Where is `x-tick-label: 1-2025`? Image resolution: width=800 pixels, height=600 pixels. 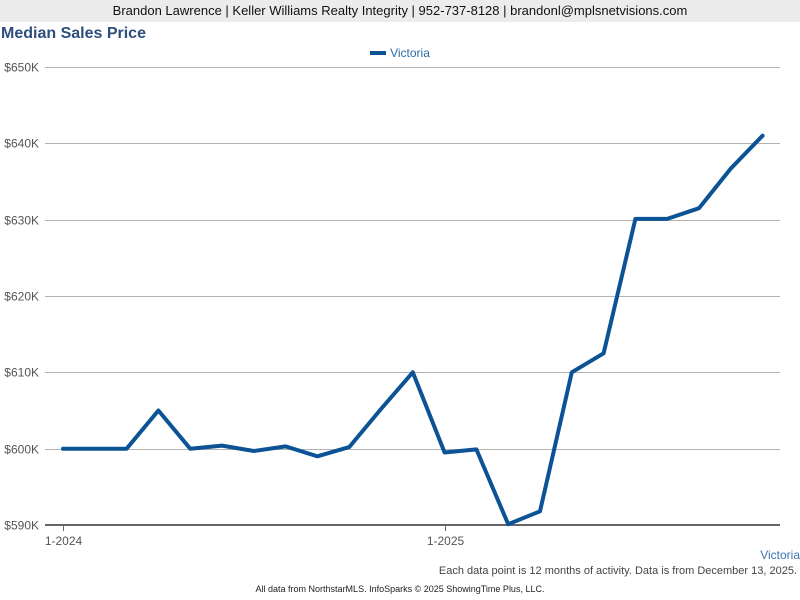 x-tick-label: 1-2025 is located at coordinates (446, 541).